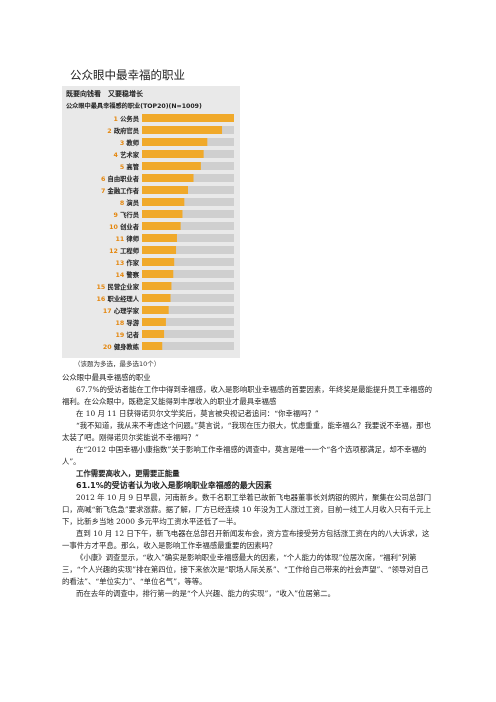 This screenshot has height=702, width=496. What do you see at coordinates (124, 250) in the screenshot?
I see `category-label-12: 12 工程师` at bounding box center [124, 250].